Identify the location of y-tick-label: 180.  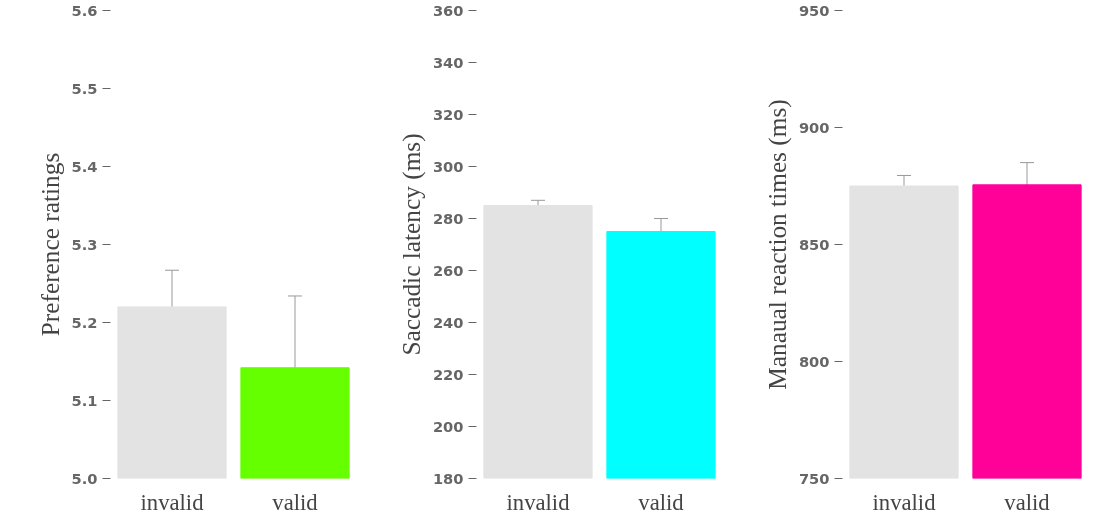
(448, 478).